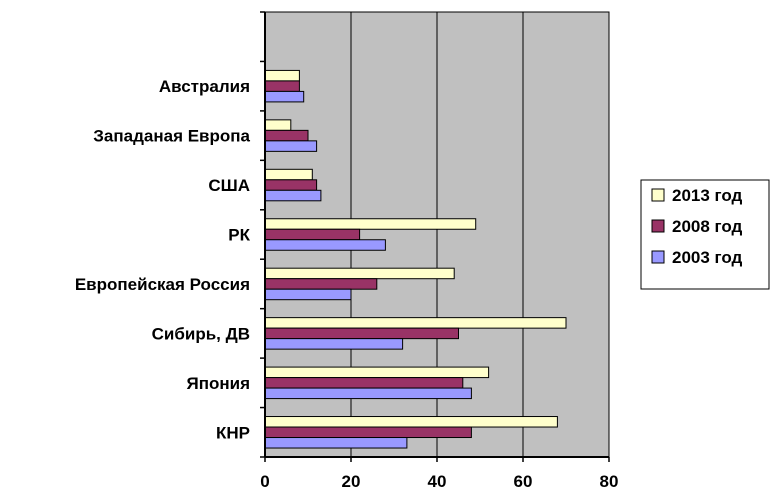  What do you see at coordinates (286, 135) in the screenshot?
I see `bar-2008-год-6` at bounding box center [286, 135].